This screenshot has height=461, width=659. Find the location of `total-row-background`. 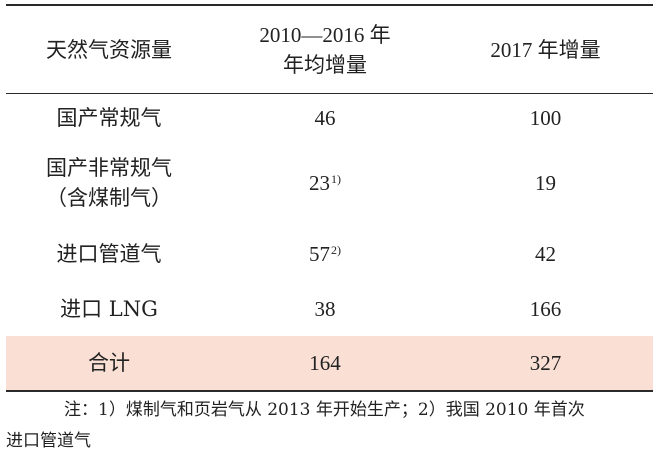

total-row-background is located at coordinates (329, 363).